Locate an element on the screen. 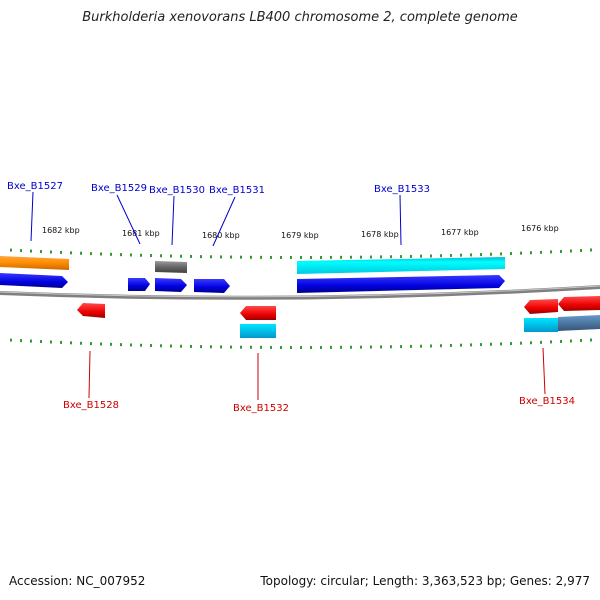  cds-forward-bxe-b1529 is located at coordinates (139, 284).